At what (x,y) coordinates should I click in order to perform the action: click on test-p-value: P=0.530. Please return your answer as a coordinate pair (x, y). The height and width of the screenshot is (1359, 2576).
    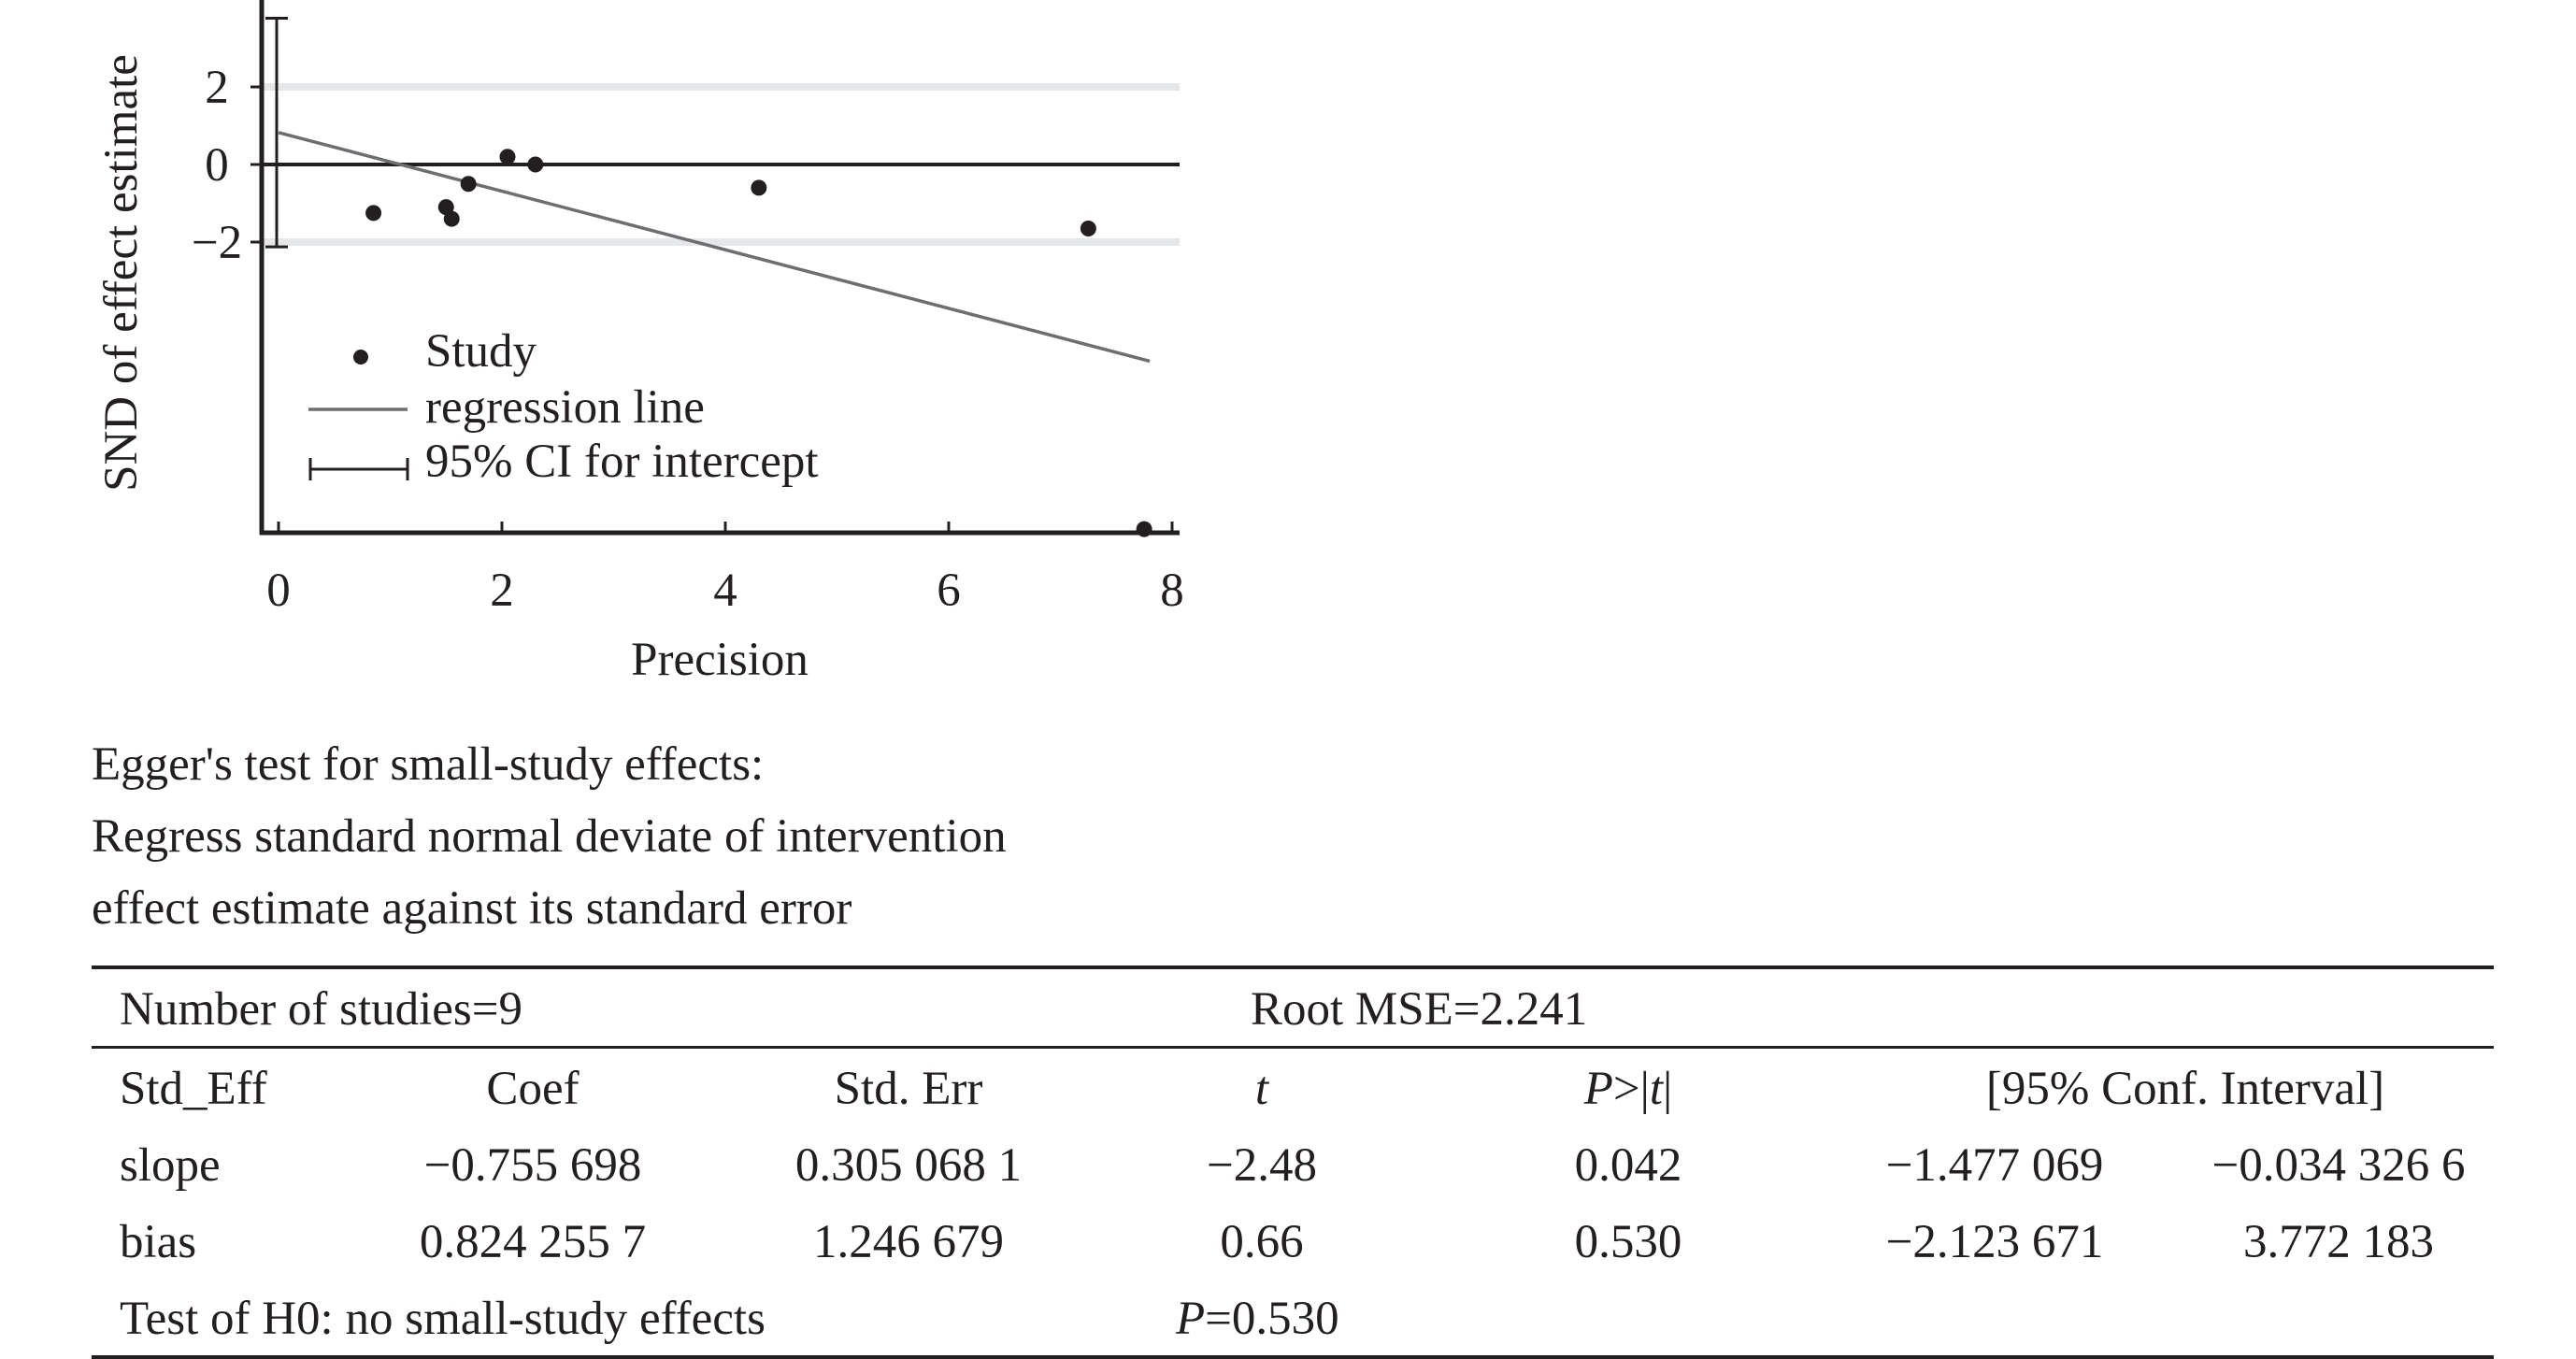
    Looking at the image, I should click on (1257, 1319).